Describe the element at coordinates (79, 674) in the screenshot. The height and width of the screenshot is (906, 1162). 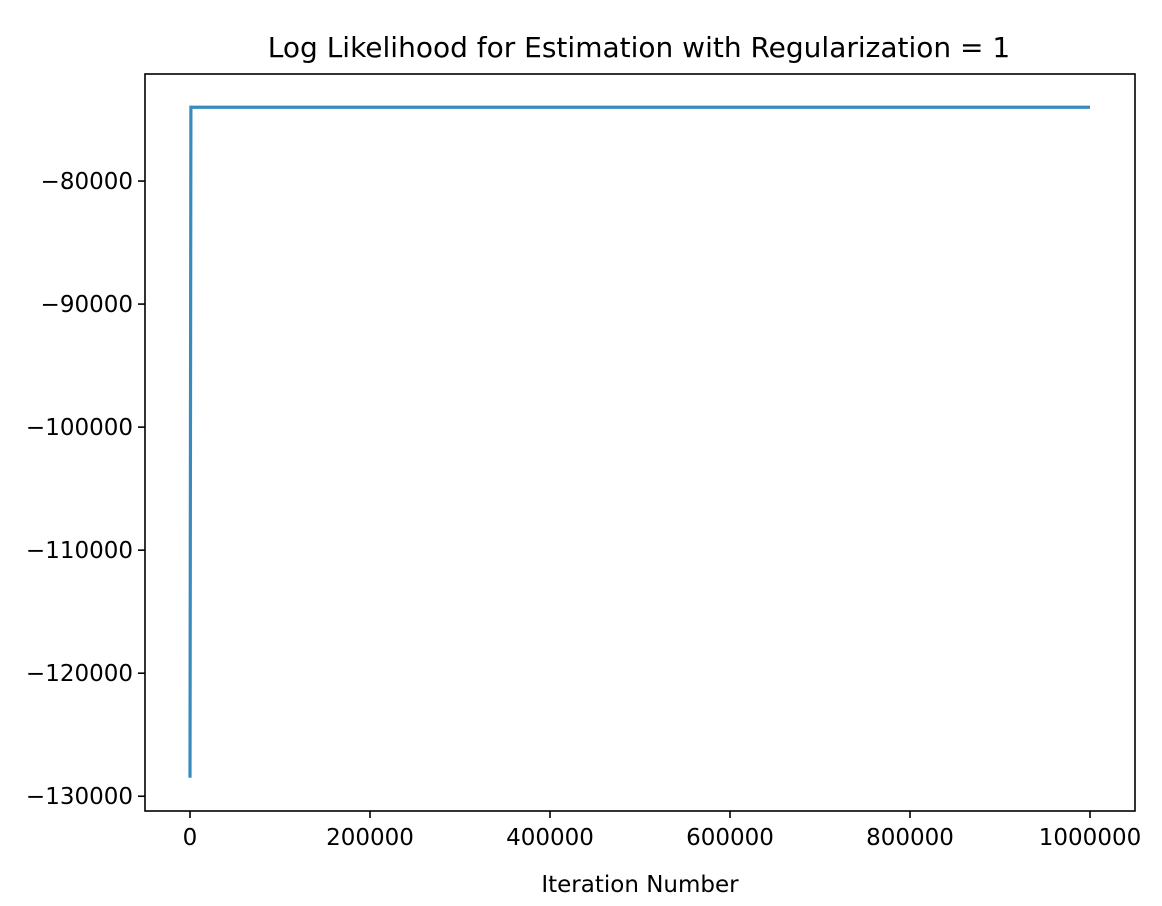
I see `y-tick-label: −120000` at that location.